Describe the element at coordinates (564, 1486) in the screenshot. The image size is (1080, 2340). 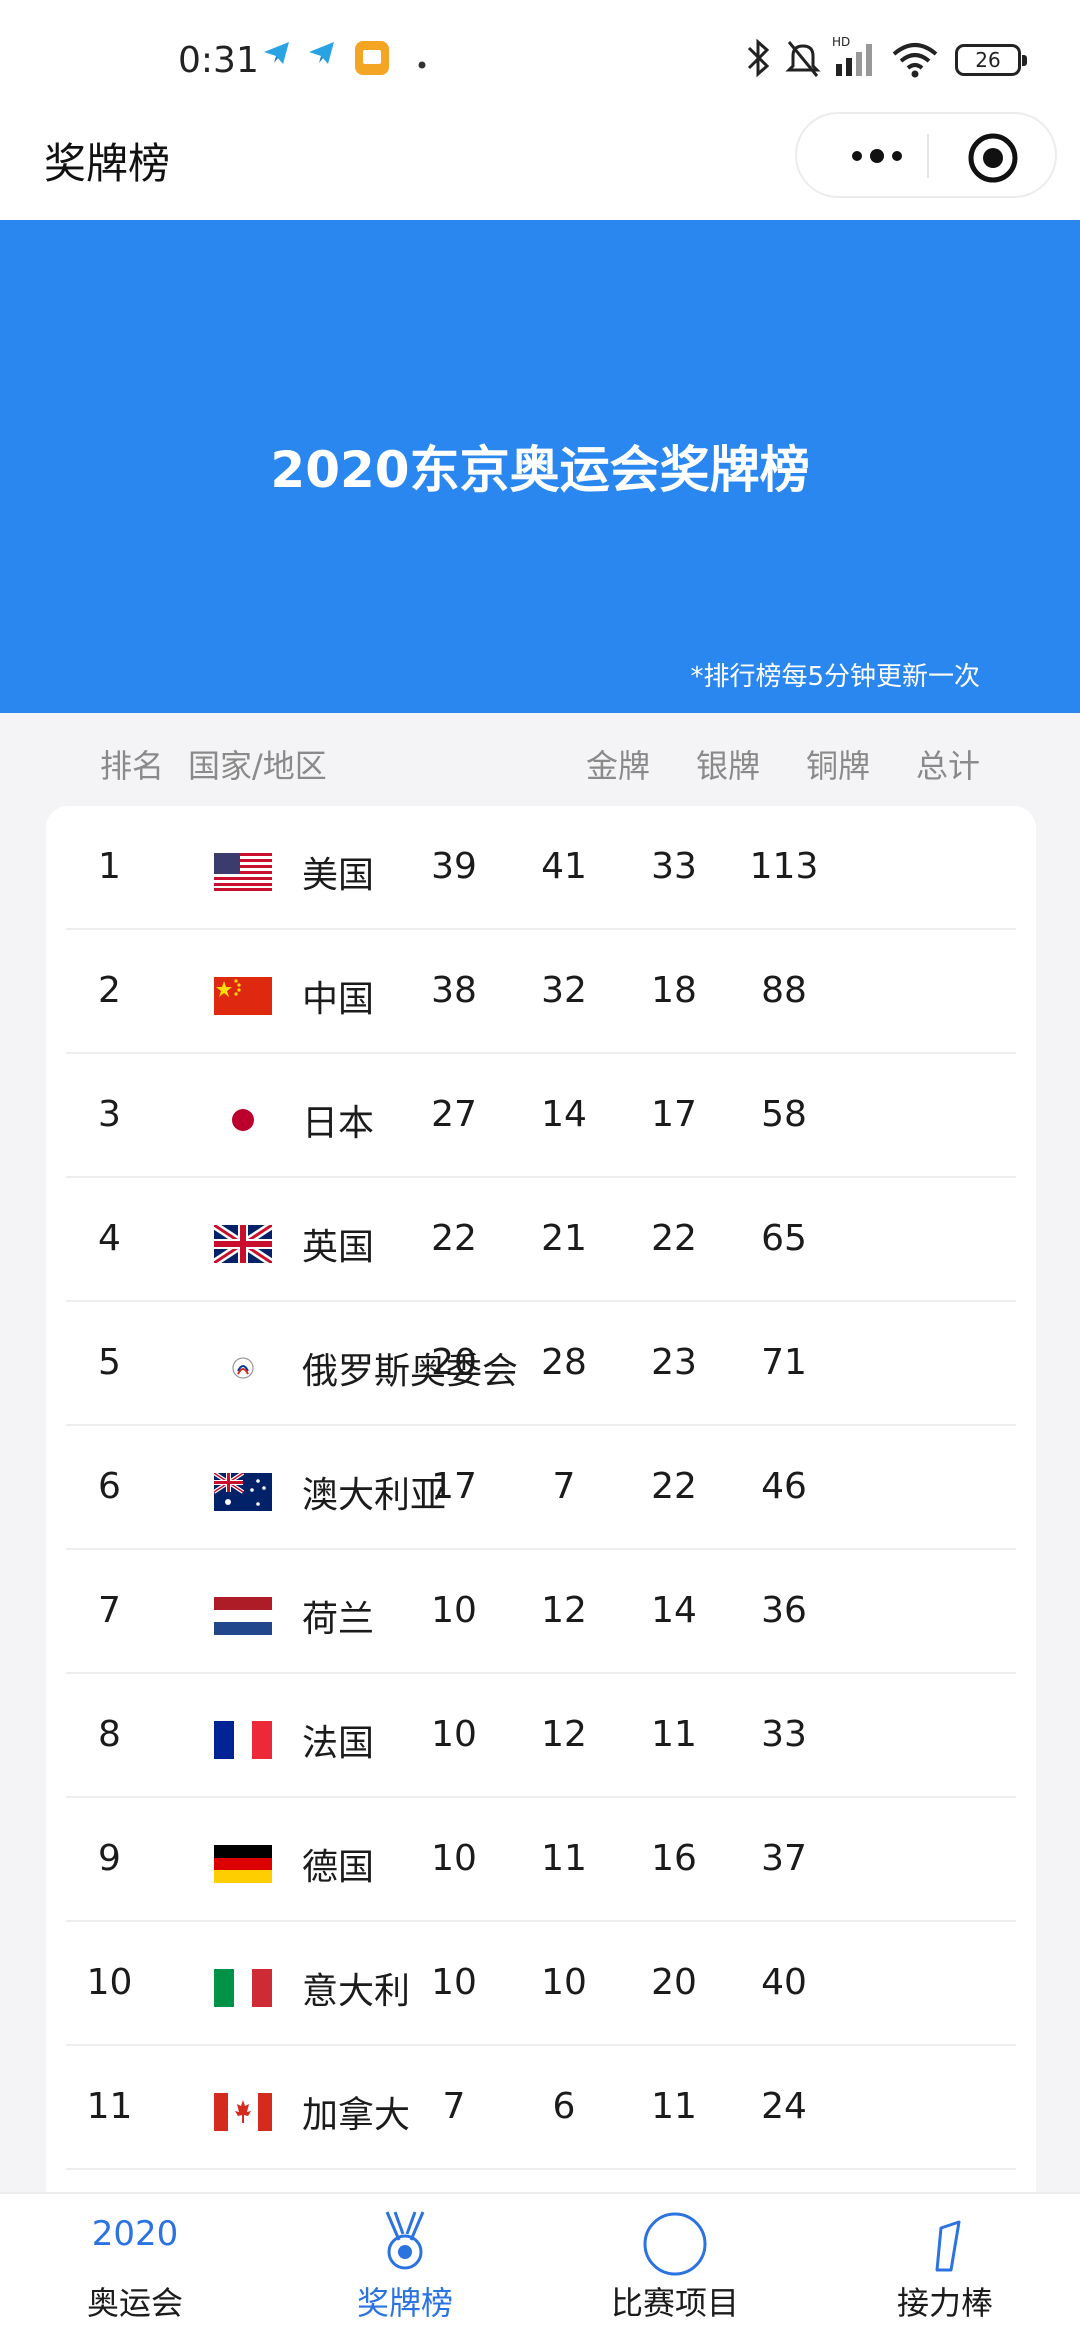
I see `silver-cell: 7` at that location.